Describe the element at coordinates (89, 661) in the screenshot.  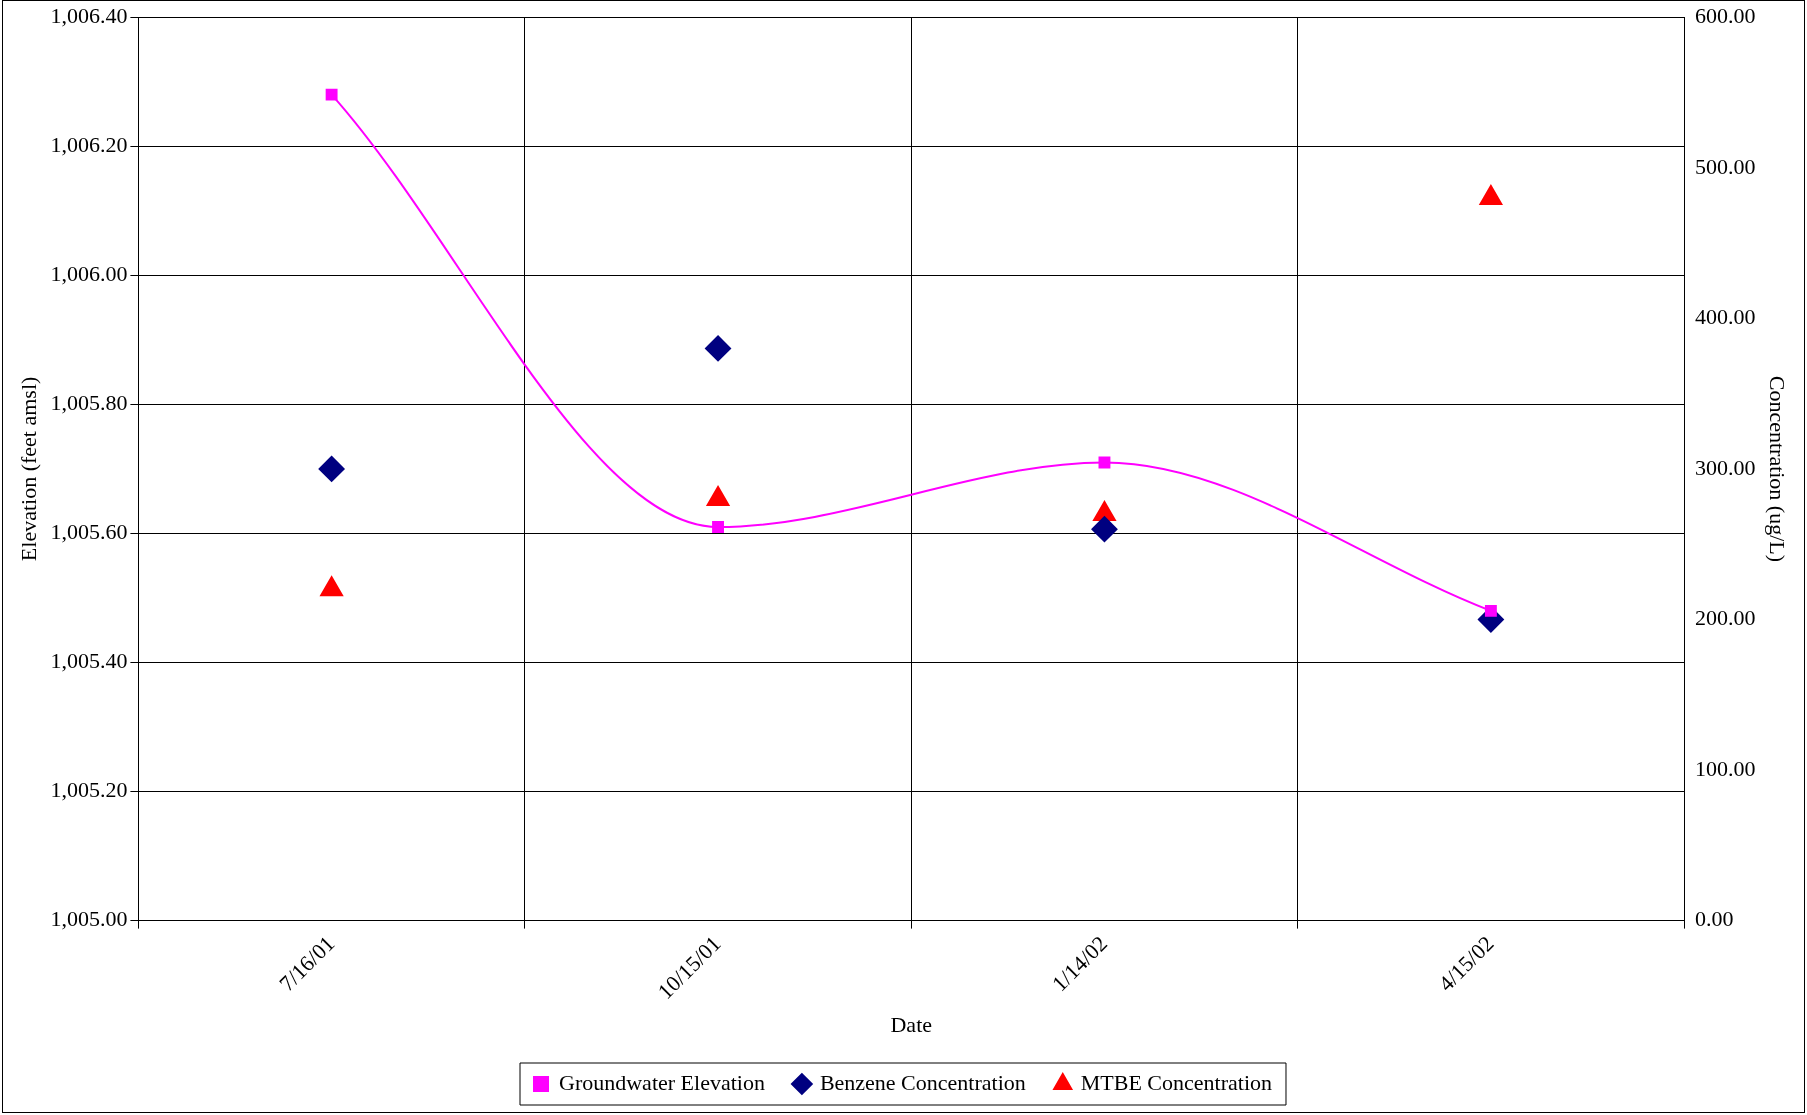
I see `y-tick-label: 1,005.40` at that location.